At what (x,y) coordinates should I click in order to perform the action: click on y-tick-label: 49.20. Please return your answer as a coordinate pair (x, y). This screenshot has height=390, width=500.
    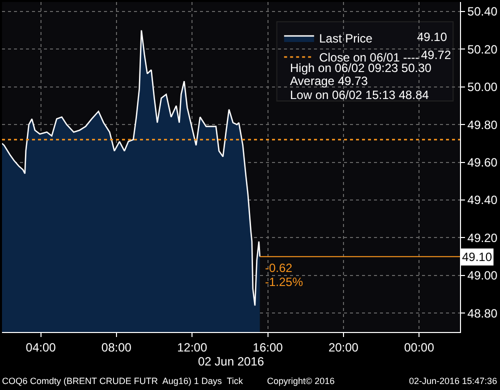
    Looking at the image, I should click on (482, 237).